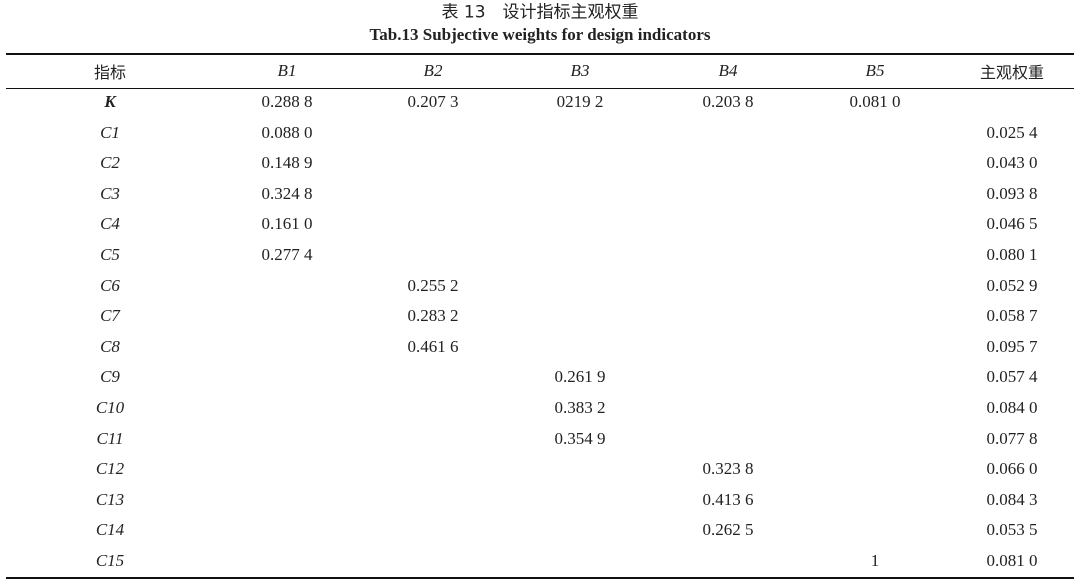 The height and width of the screenshot is (587, 1080). Describe the element at coordinates (580, 407) in the screenshot. I see `cell: 0.383 2` at that location.